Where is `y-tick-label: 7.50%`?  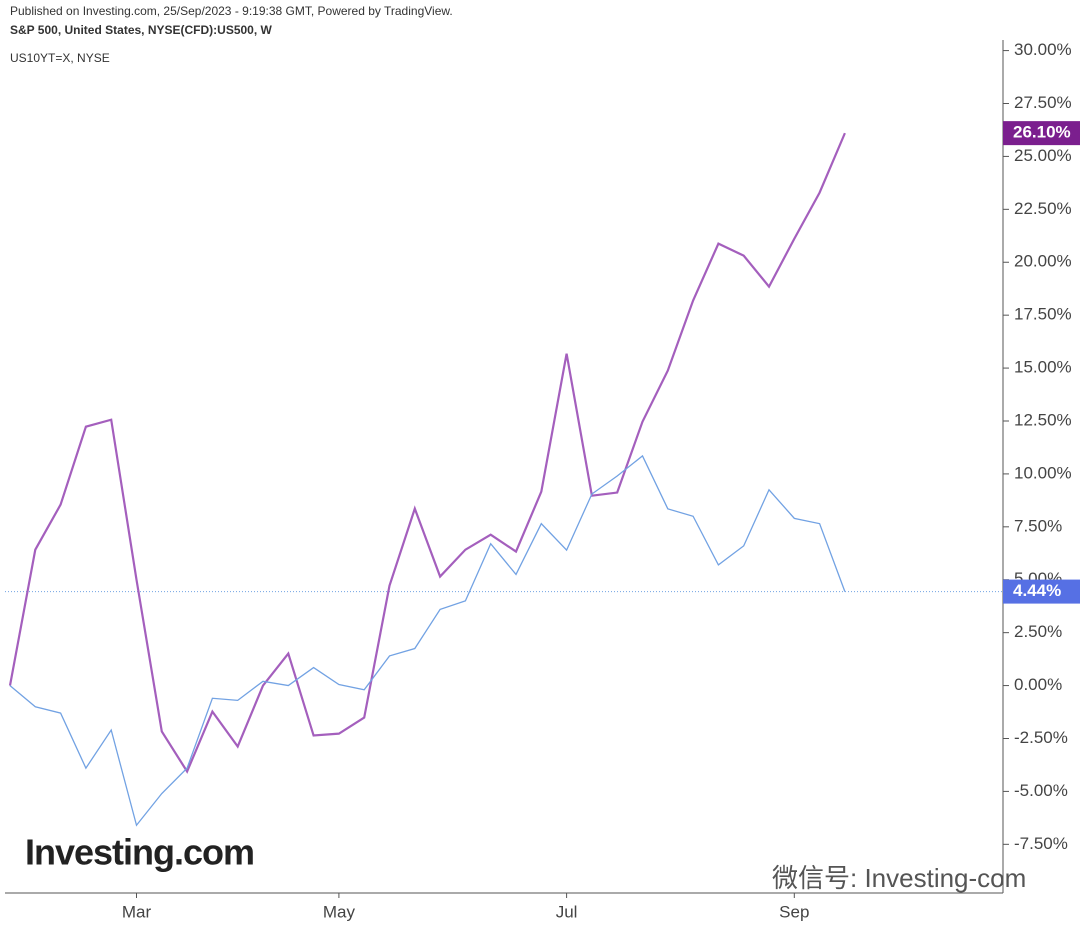
y-tick-label: 7.50% is located at coordinates (1038, 525).